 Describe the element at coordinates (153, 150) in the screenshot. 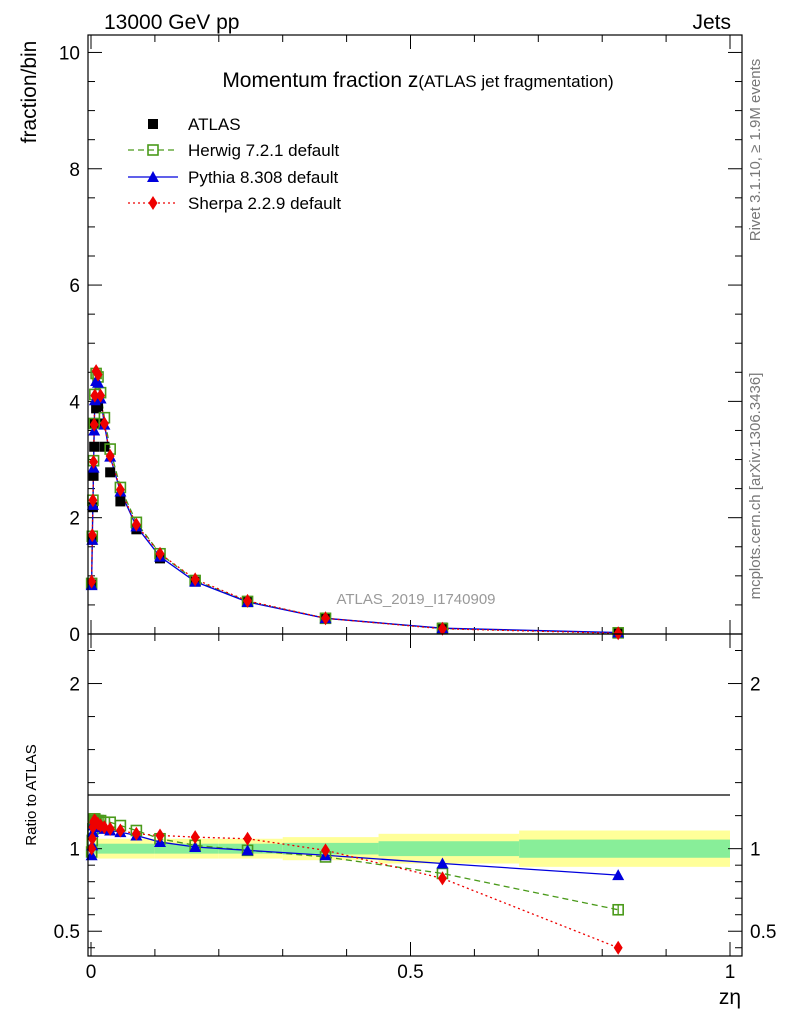

I see `legend-herwig-7-2-1-default-marker` at that location.